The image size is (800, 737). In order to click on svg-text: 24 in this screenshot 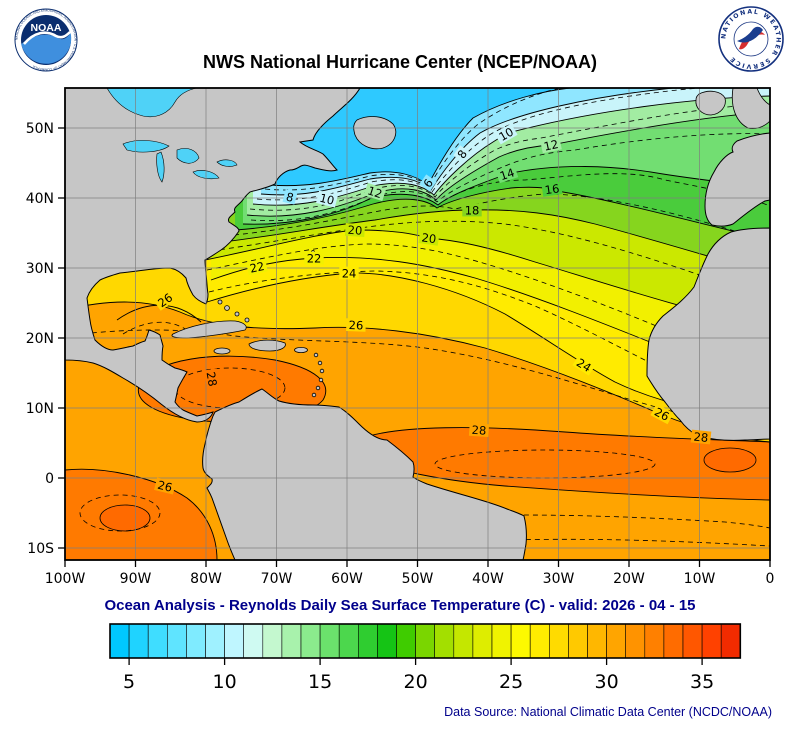, I will do `click(349, 273)`.